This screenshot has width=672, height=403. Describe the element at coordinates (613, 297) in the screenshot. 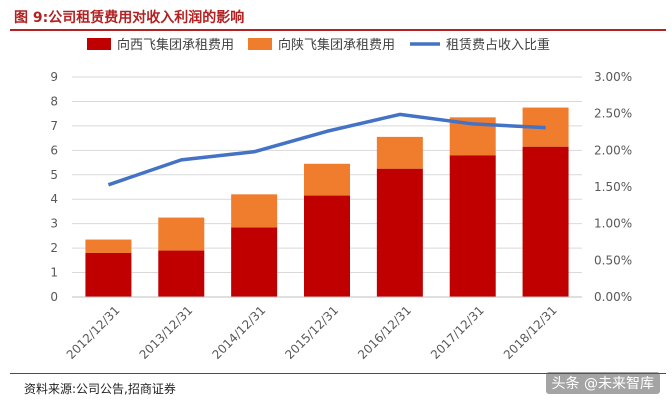

I see `y2-tick-label: 0.00%` at that location.